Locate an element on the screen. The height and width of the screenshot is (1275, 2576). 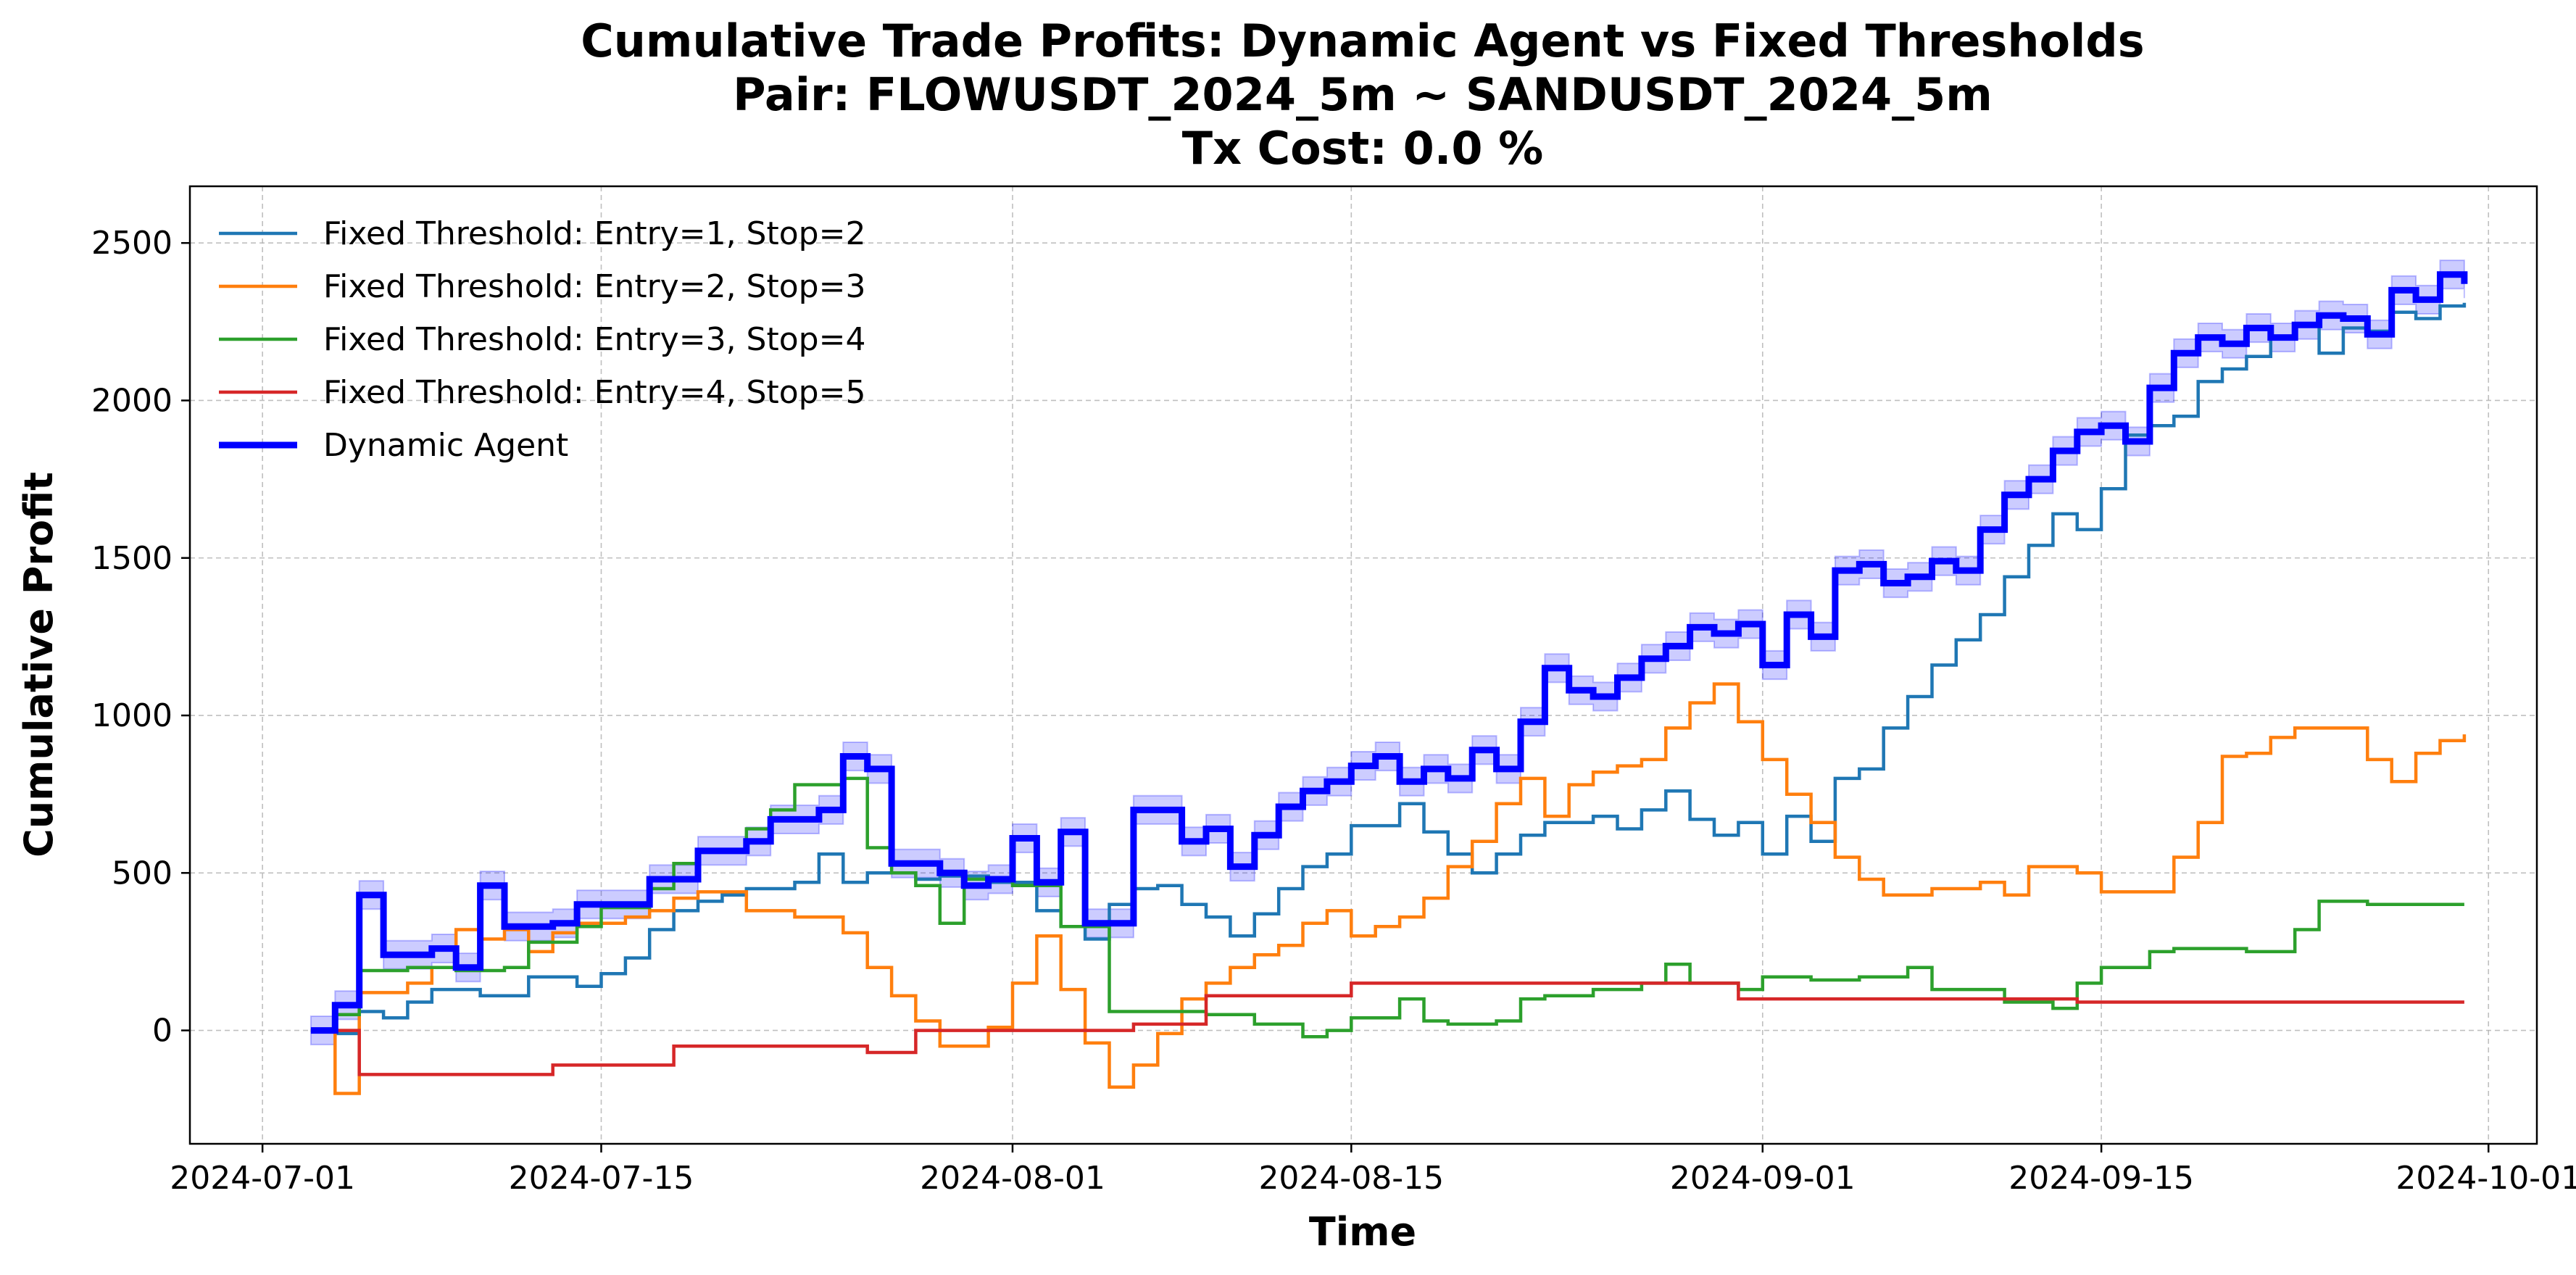
y-tick-label: 2000 is located at coordinates (132, 400).